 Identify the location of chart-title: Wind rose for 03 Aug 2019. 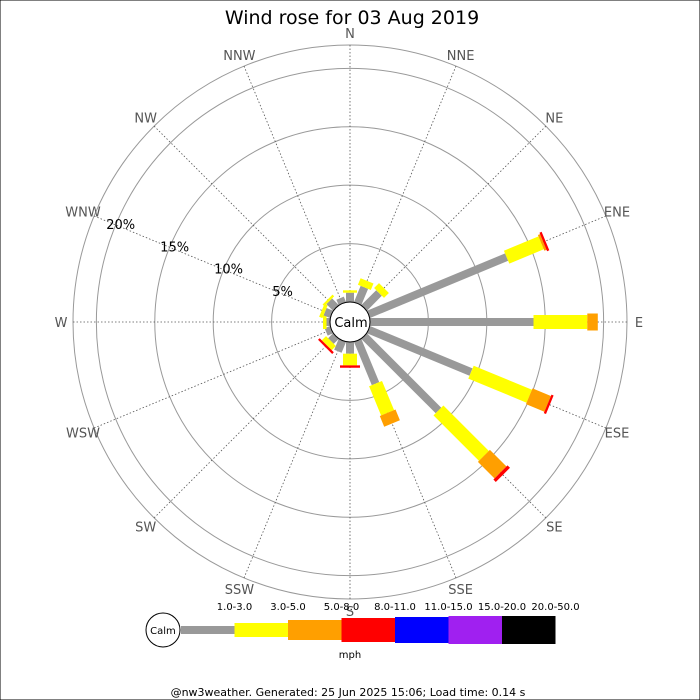
(352, 18).